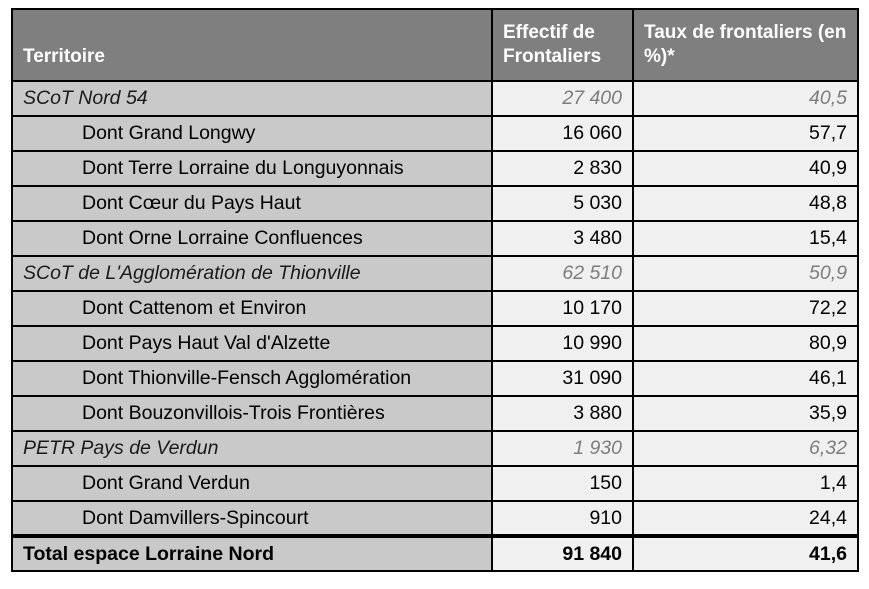 The image size is (869, 589). What do you see at coordinates (562, 238) in the screenshot?
I see `effectif-cell: 3 480` at bounding box center [562, 238].